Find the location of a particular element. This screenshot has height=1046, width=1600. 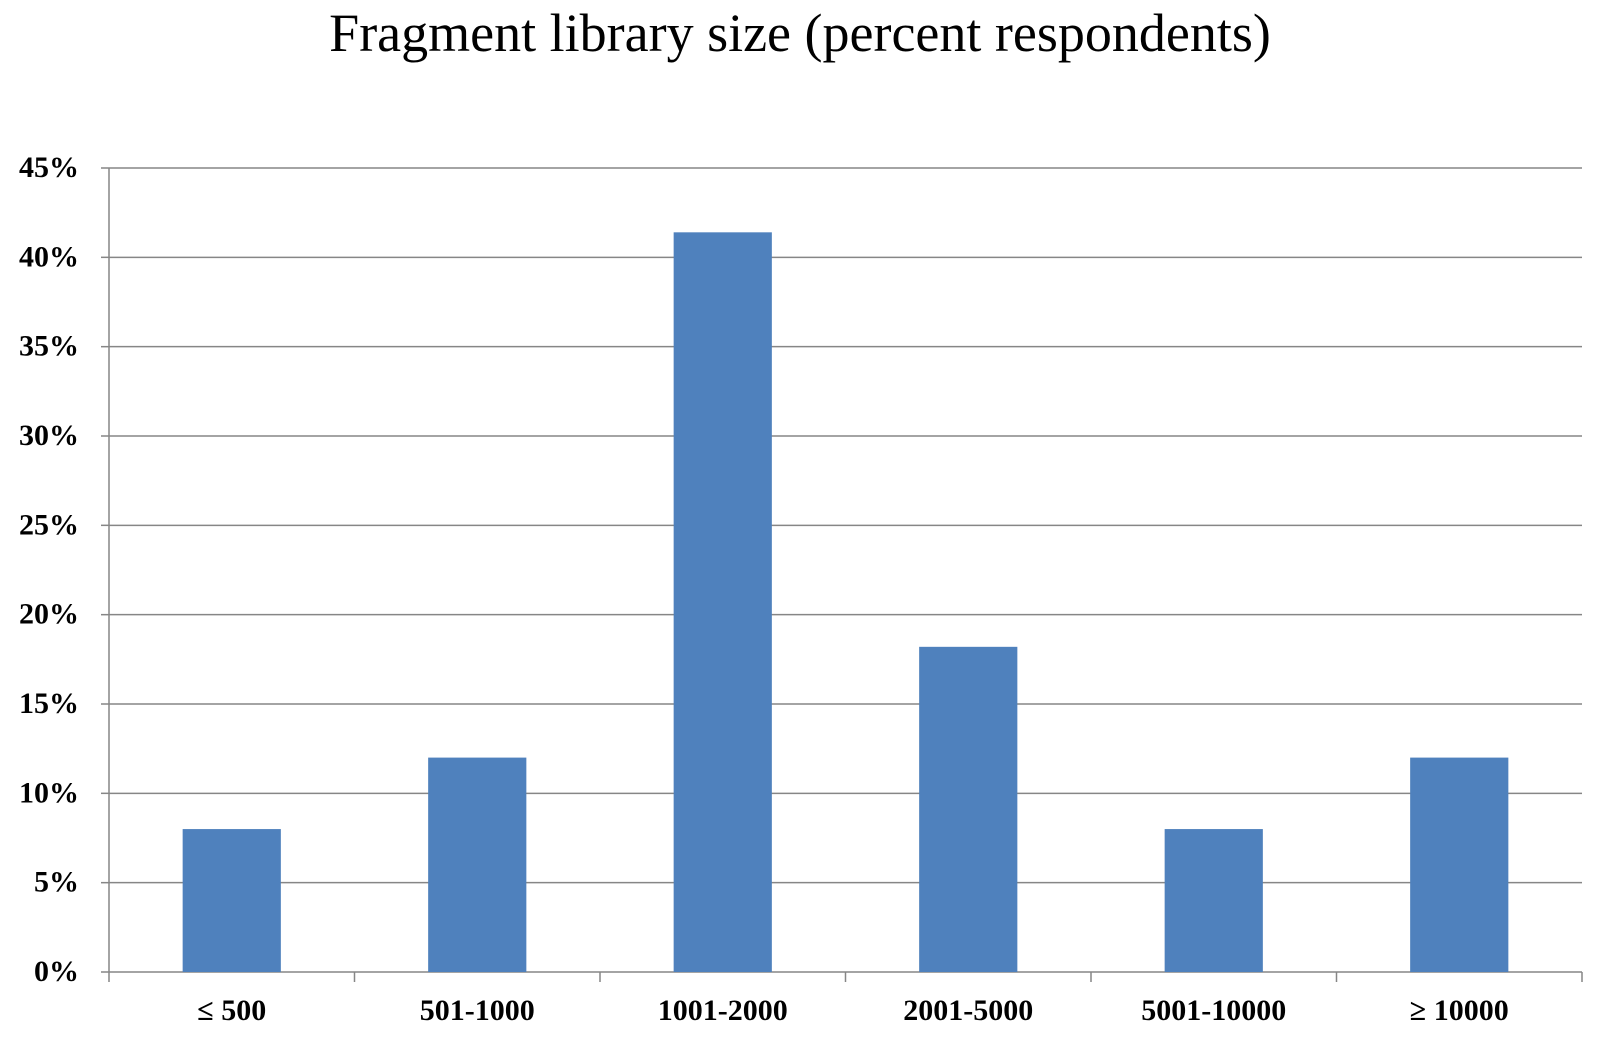

y-tick-label: 0% is located at coordinates (56, 971).